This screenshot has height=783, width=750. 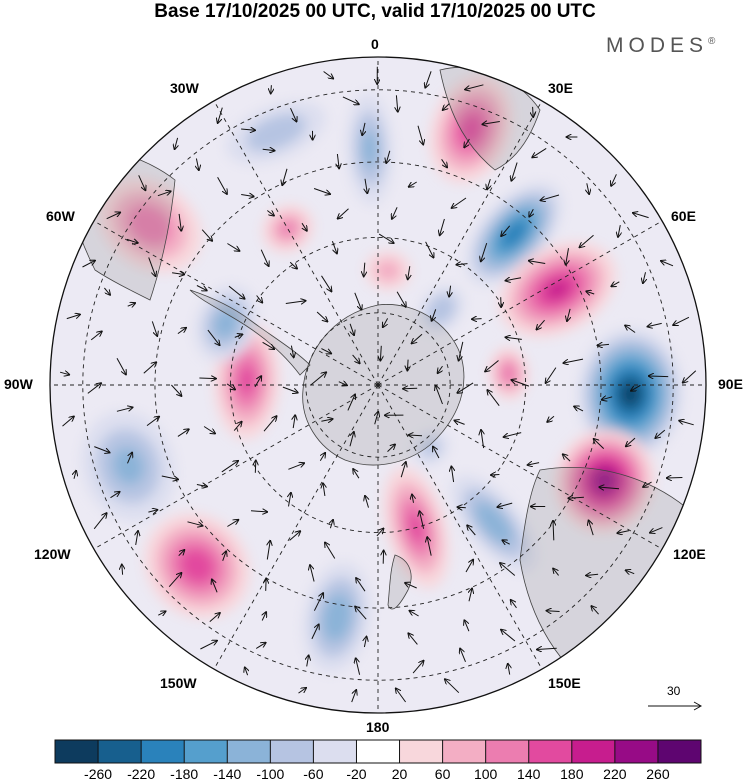 I want to click on label-lon-150e: 150E, so click(x=564, y=683).